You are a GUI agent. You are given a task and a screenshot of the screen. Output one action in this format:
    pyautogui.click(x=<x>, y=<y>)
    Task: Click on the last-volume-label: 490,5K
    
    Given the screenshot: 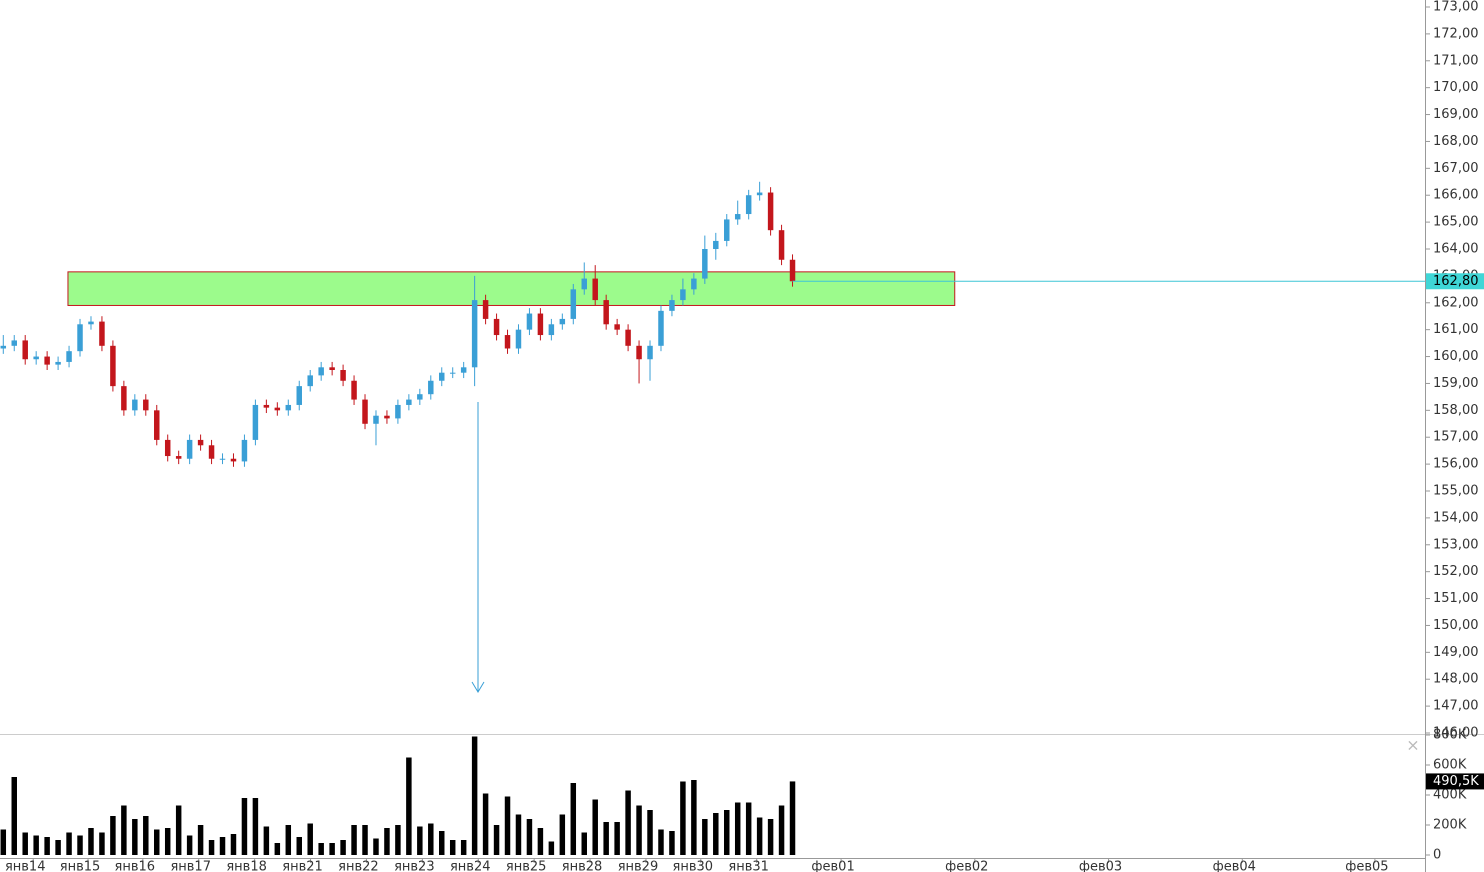 What is the action you would take?
    pyautogui.click(x=1456, y=781)
    